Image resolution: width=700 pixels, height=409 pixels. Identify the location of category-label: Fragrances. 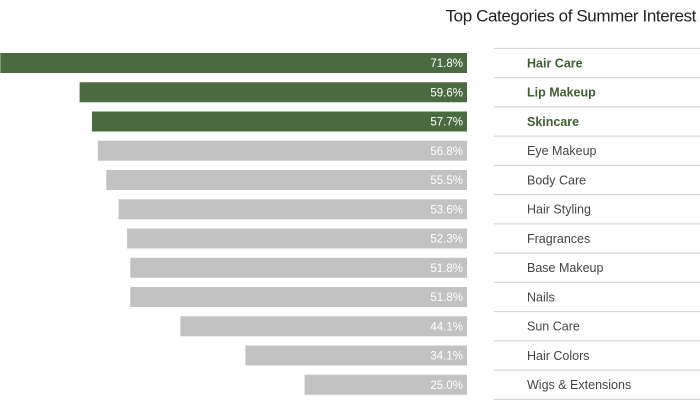
(558, 239).